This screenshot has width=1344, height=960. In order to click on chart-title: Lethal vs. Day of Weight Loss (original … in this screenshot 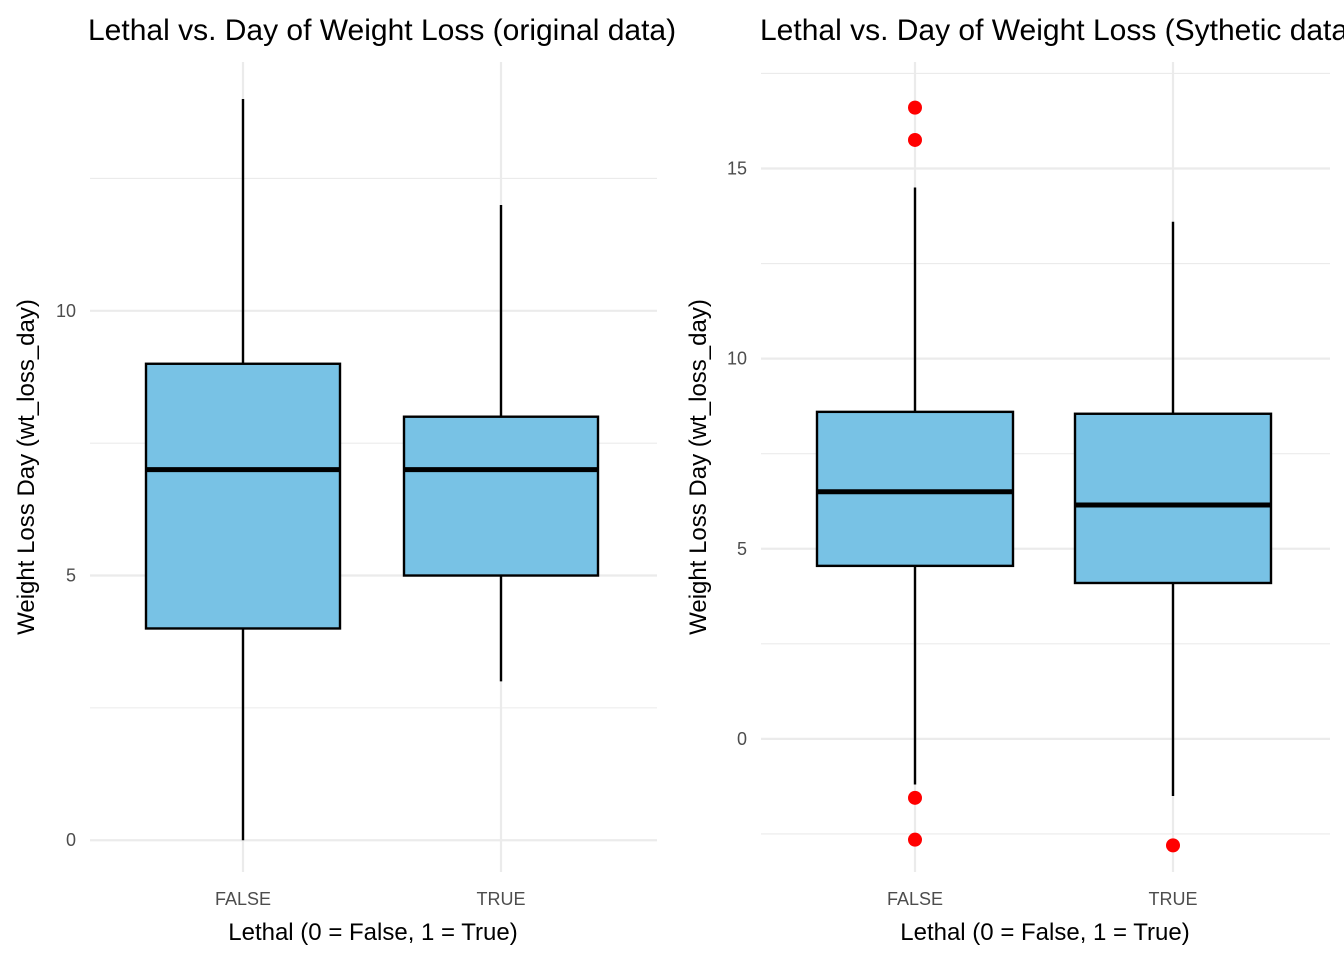, I will do `click(382, 30)`.